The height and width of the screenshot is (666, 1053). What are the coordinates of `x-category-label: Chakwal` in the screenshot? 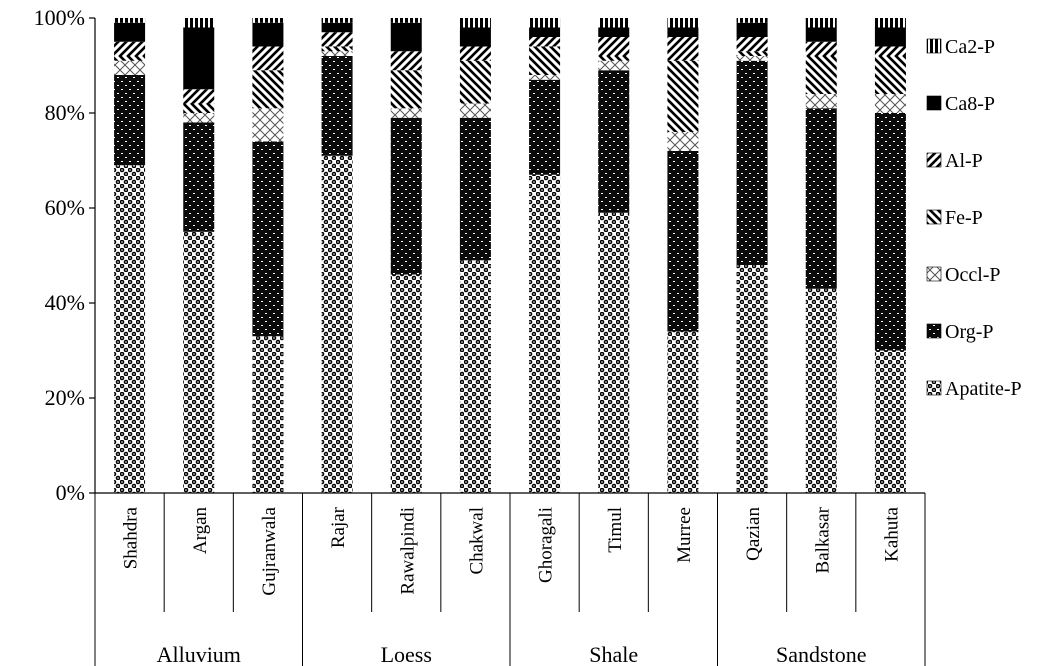 It's located at (476, 541).